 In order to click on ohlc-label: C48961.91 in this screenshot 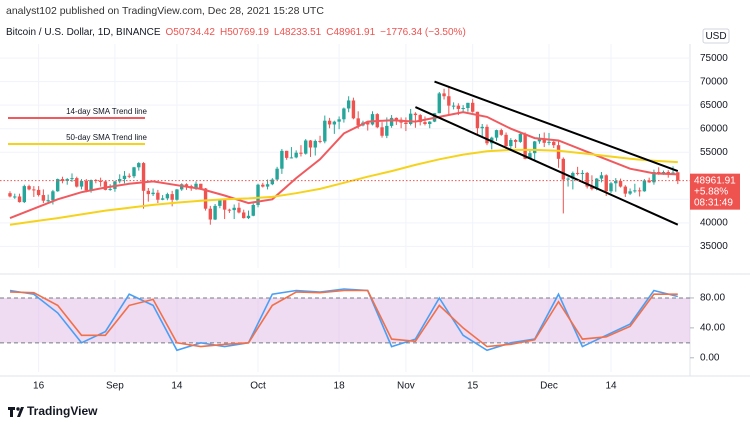, I will do `click(350, 32)`.